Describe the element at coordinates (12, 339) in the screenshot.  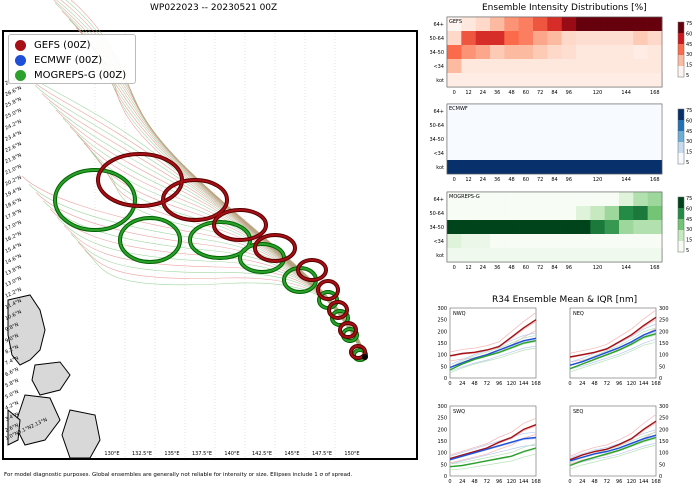
I see `lat-tick-label: 9.0°N` at that location.